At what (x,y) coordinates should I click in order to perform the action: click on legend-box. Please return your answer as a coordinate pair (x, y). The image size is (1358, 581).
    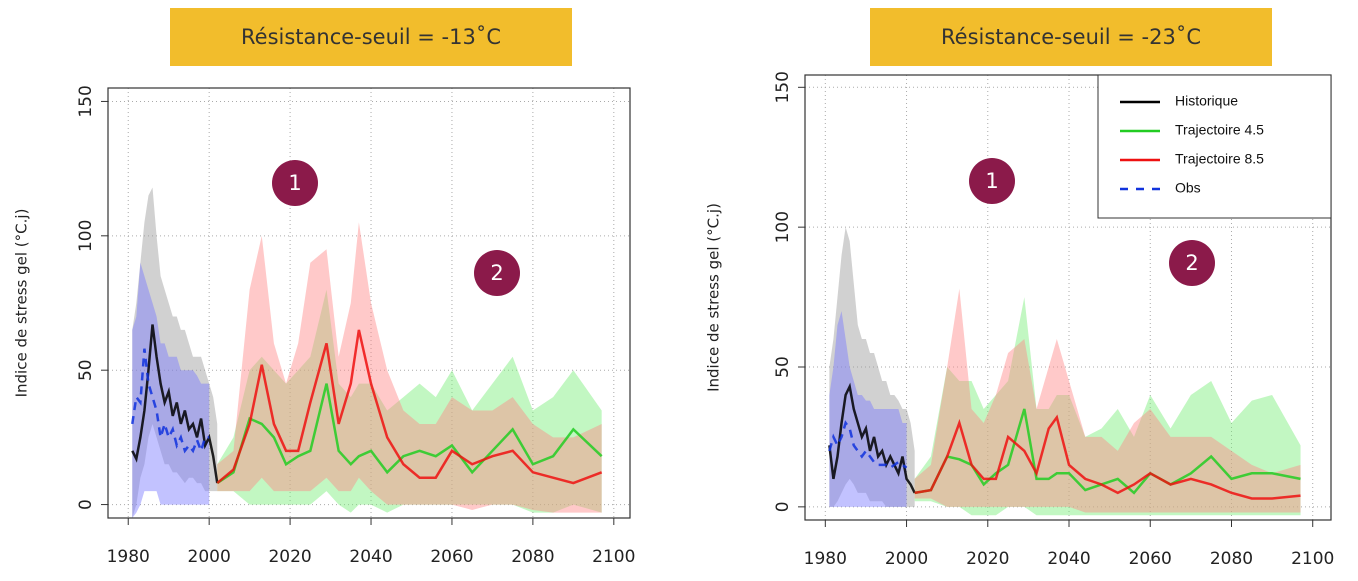
    Looking at the image, I should click on (1214, 146).